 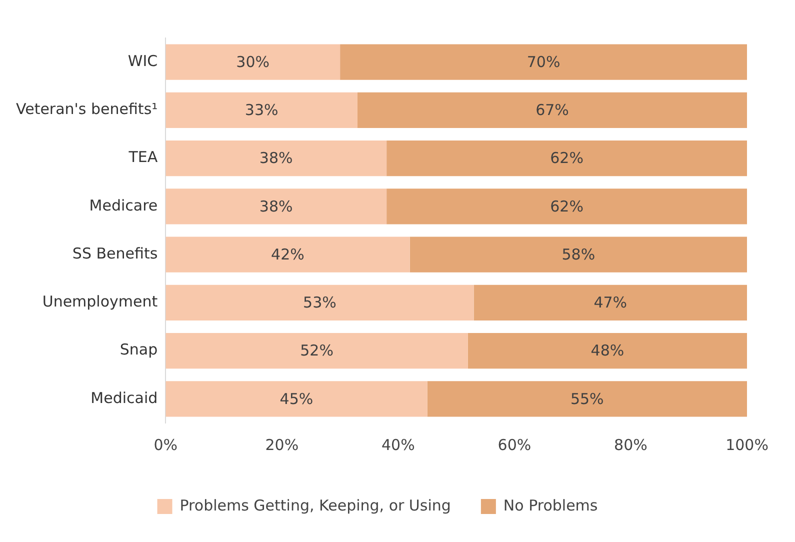 What do you see at coordinates (747, 445) in the screenshot?
I see `x-tick-label: 100%` at bounding box center [747, 445].